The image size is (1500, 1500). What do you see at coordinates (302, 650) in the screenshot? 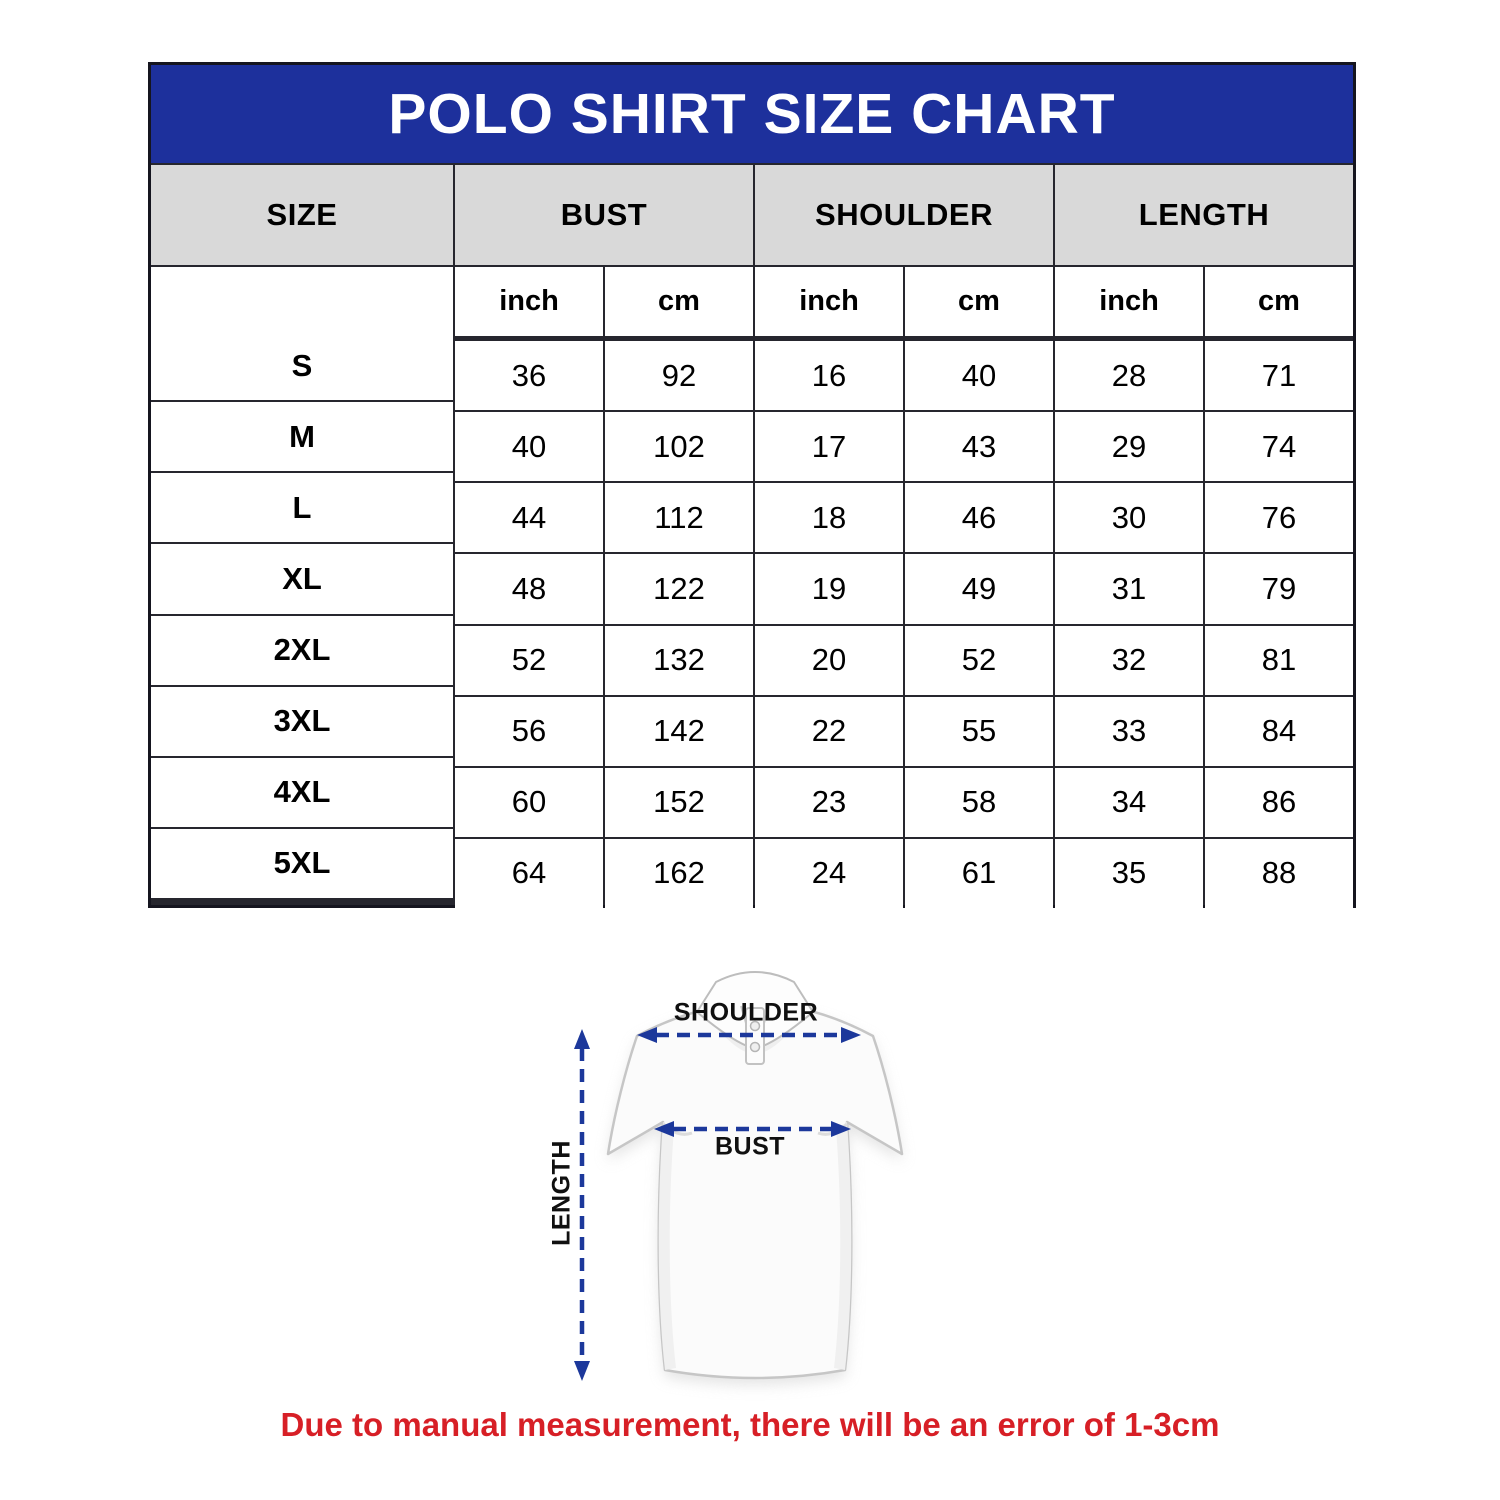
I see `size-label: 2XL` at bounding box center [302, 650].